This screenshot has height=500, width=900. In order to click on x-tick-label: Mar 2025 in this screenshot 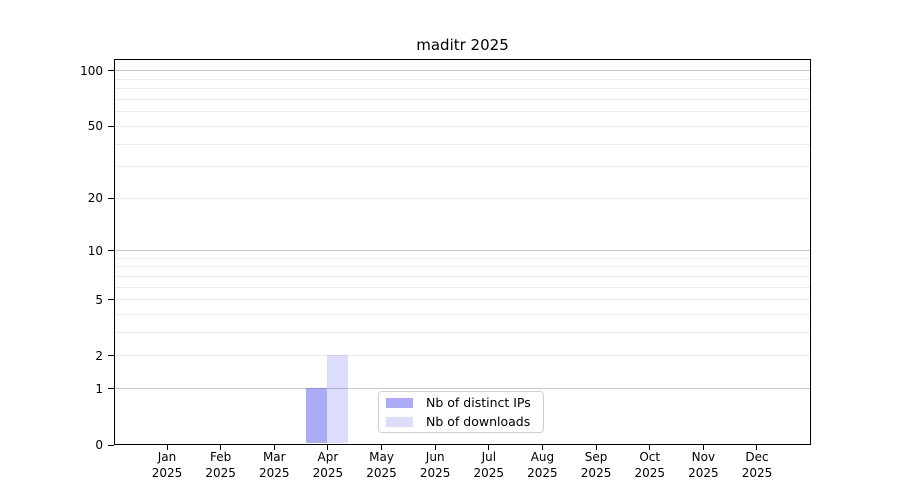, I will do `click(274, 465)`.